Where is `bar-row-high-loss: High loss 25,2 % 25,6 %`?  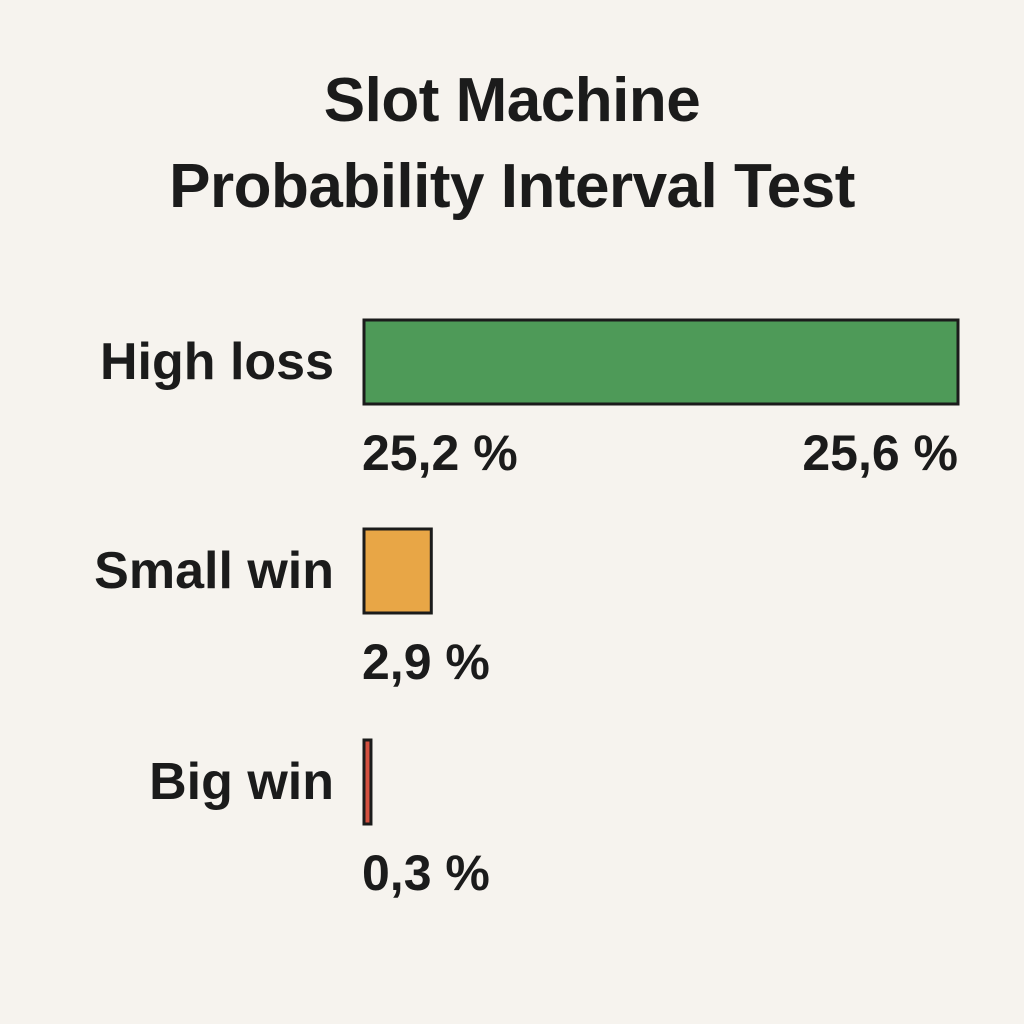 bar-row-high-loss: High loss 25,2 % 25,6 % is located at coordinates (530, 399).